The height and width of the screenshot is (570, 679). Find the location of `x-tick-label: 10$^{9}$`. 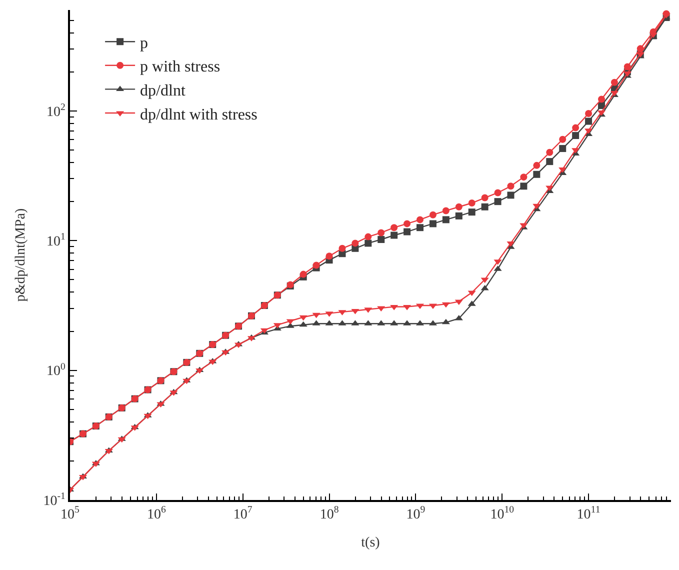

x-tick-label: 10$^{9}$ is located at coordinates (416, 513).